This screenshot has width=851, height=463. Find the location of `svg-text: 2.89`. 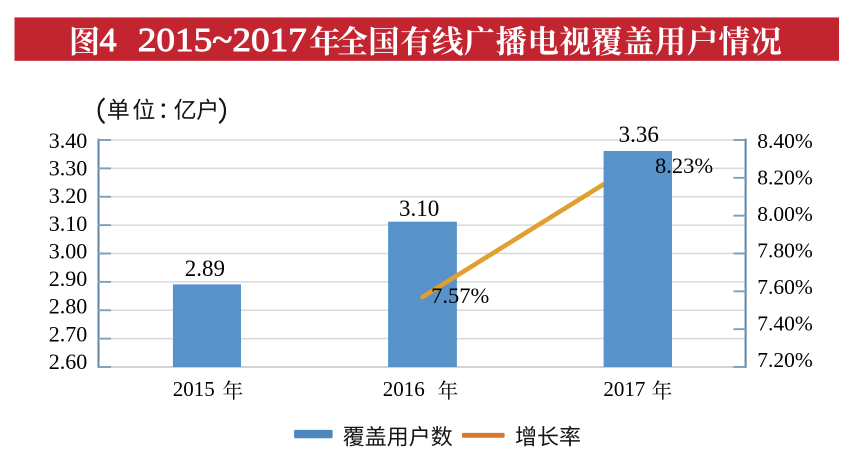

svg-text: 2.89 is located at coordinates (205, 268).